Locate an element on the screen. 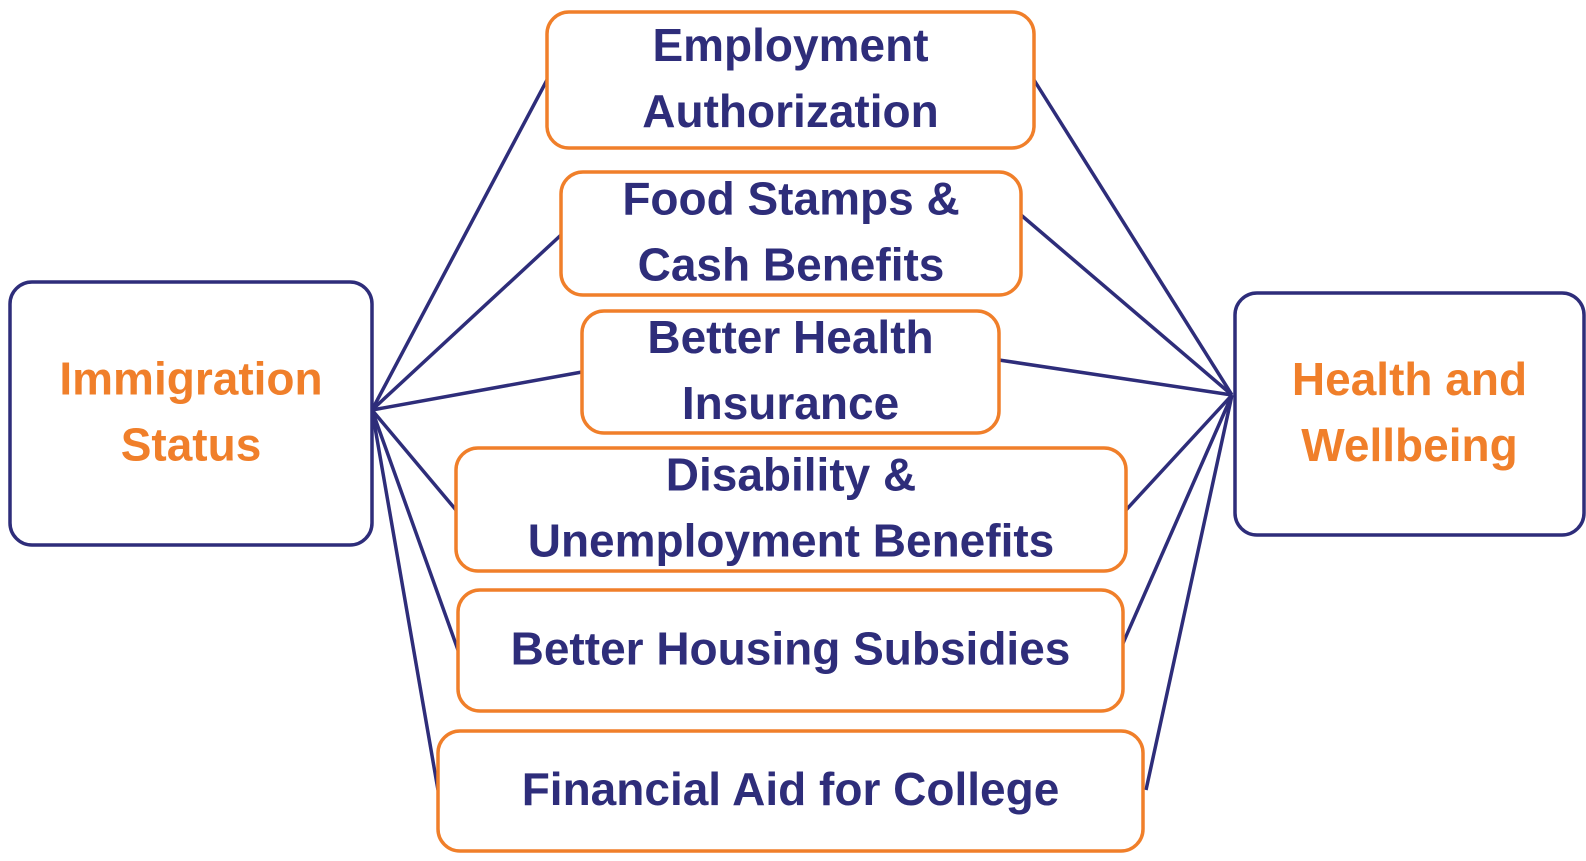 The image size is (1586, 861). source-box-text: Immigration is located at coordinates (190, 379).